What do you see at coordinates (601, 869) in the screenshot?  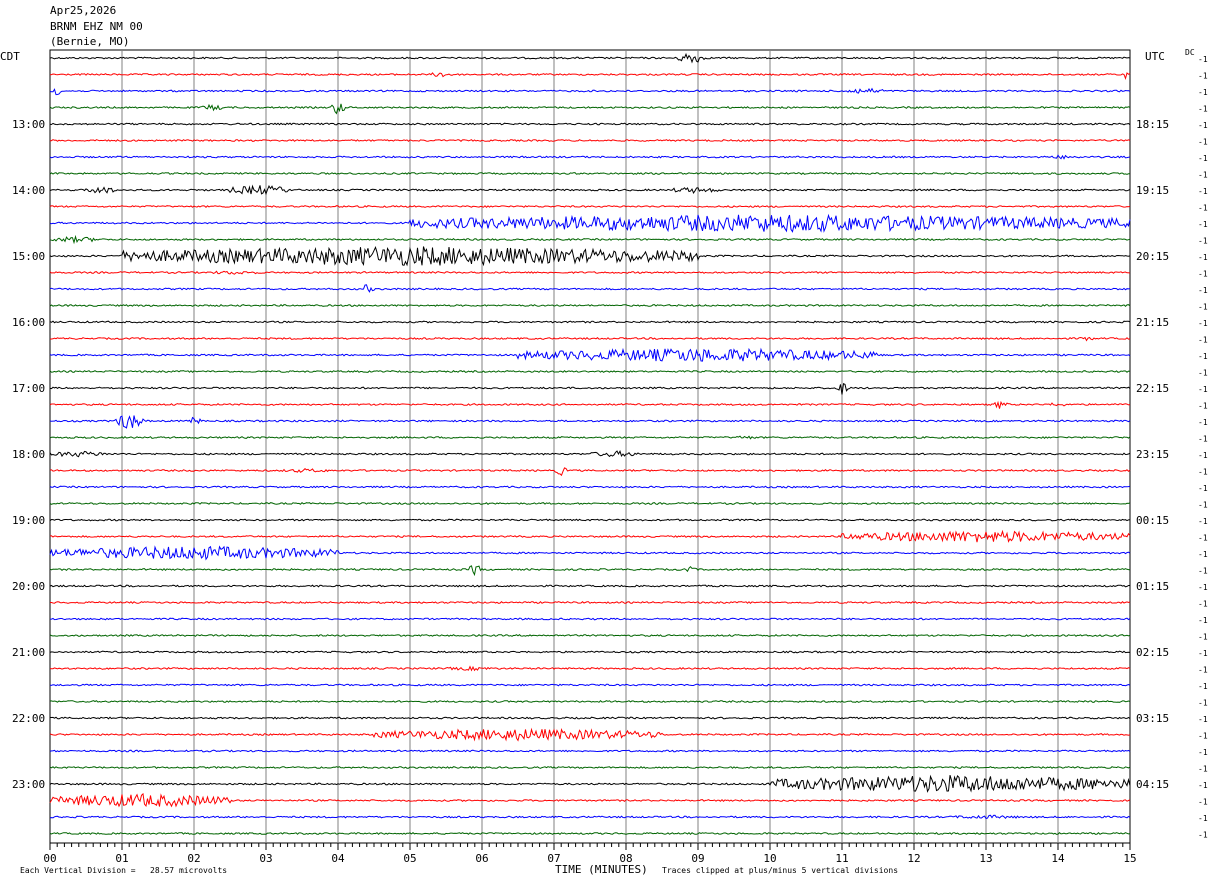 I see `x-axis-title: TIME (MINUTES)` at bounding box center [601, 869].